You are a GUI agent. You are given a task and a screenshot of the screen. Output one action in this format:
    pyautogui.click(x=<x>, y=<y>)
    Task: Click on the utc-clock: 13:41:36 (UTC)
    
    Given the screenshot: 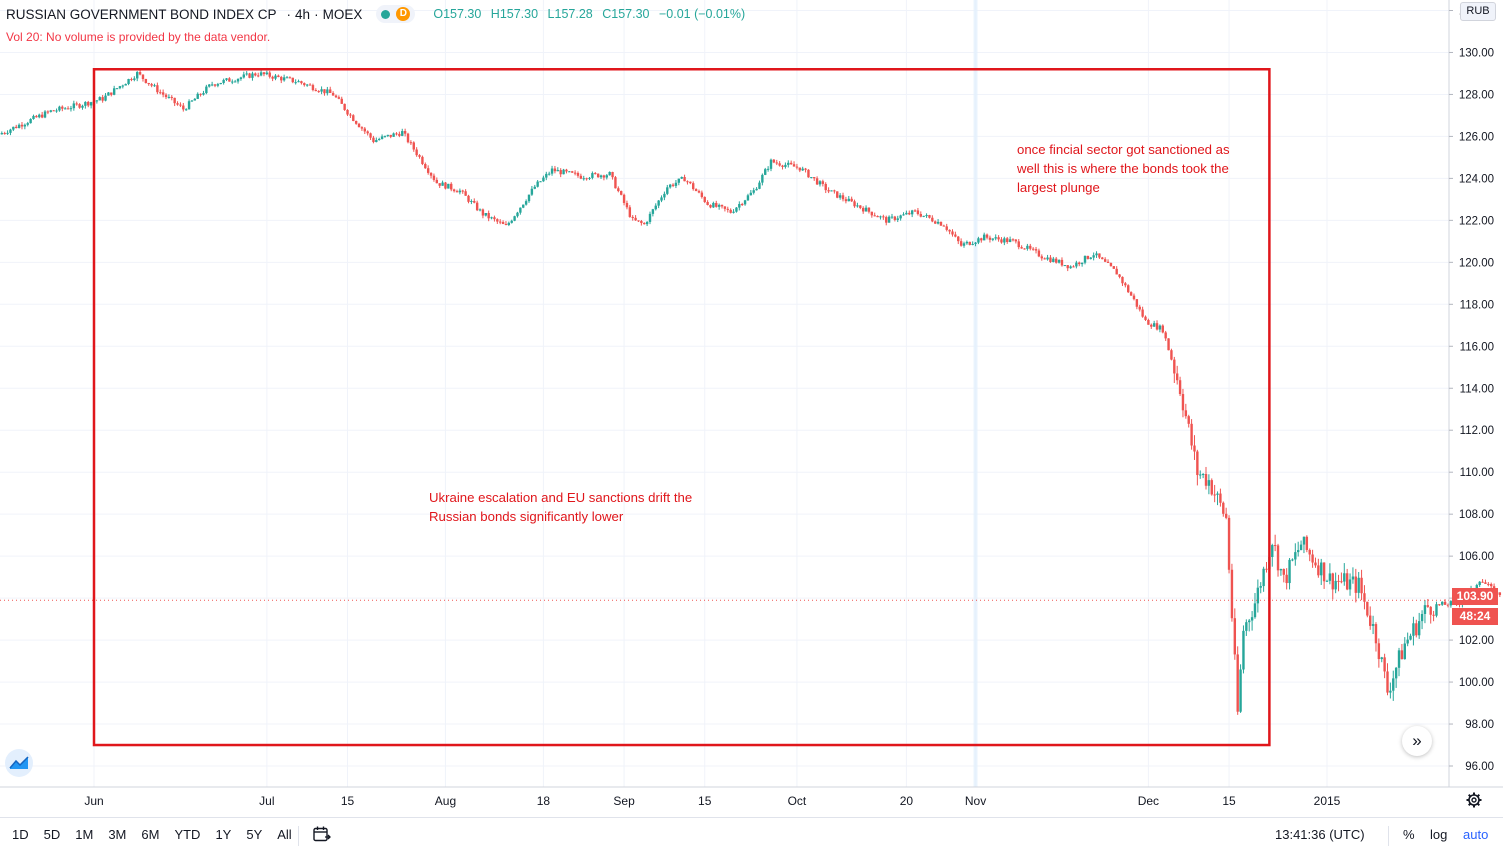 What is the action you would take?
    pyautogui.click(x=1320, y=834)
    